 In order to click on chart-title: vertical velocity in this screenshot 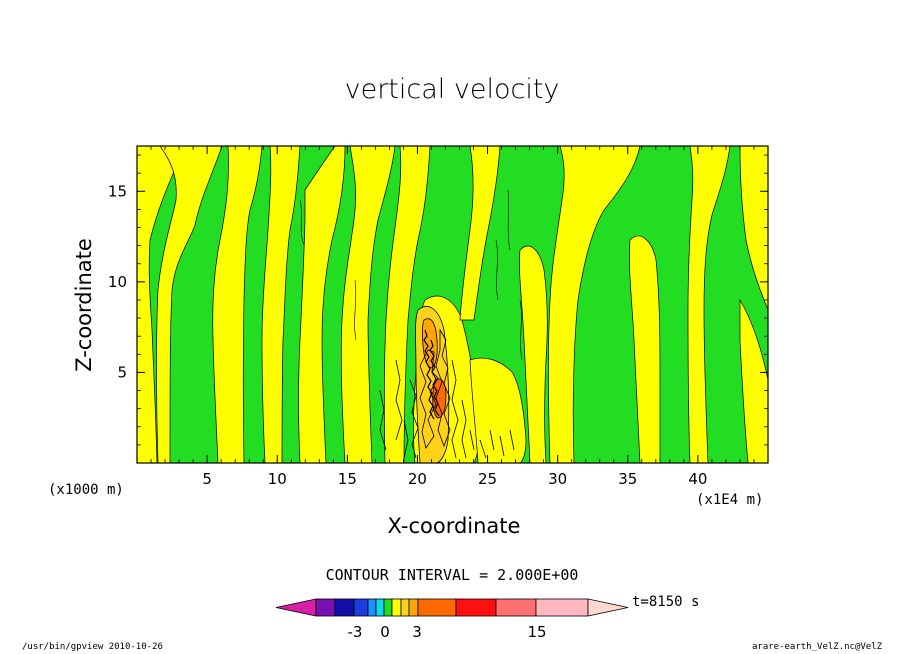, I will do `click(452, 89)`.